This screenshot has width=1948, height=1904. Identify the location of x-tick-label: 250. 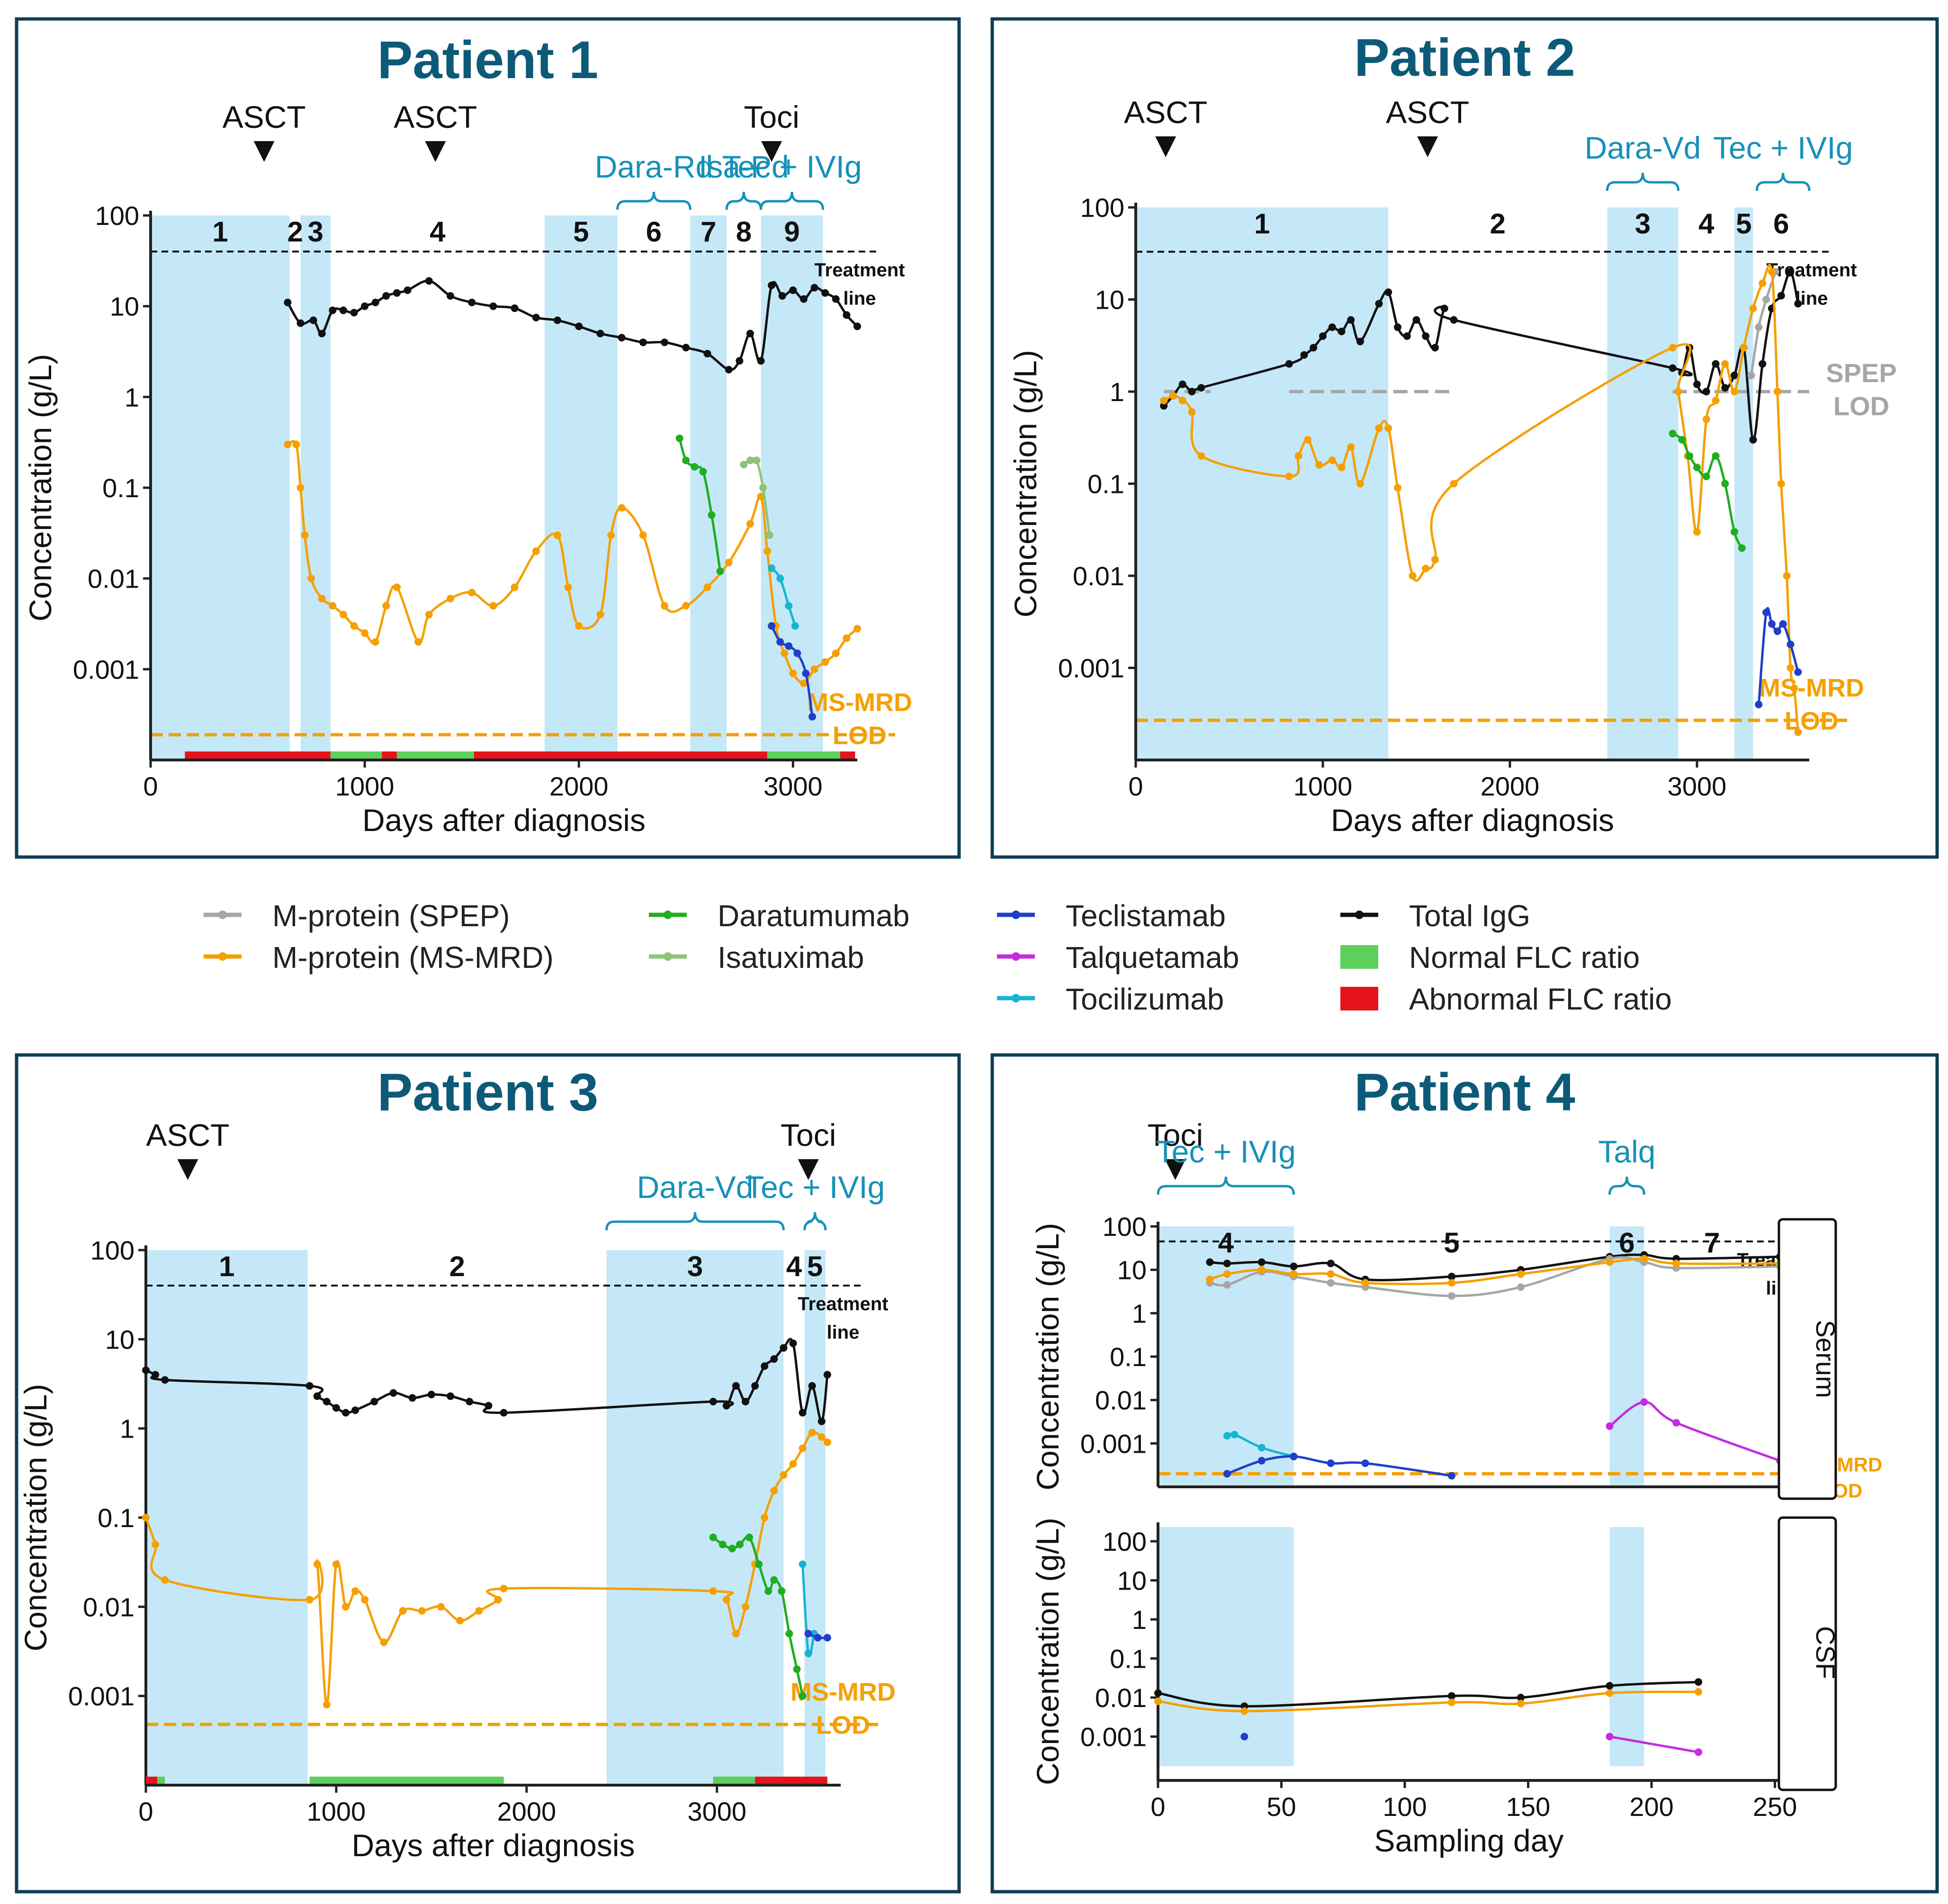
(1775, 1807).